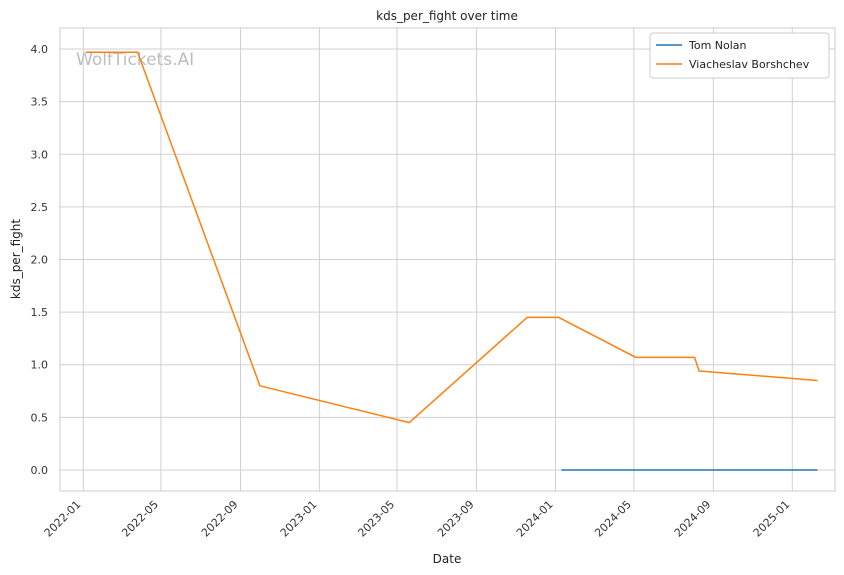 Image resolution: width=844 pixels, height=575 pixels. What do you see at coordinates (772, 519) in the screenshot?
I see `x-tick-label: 2025-01` at bounding box center [772, 519].